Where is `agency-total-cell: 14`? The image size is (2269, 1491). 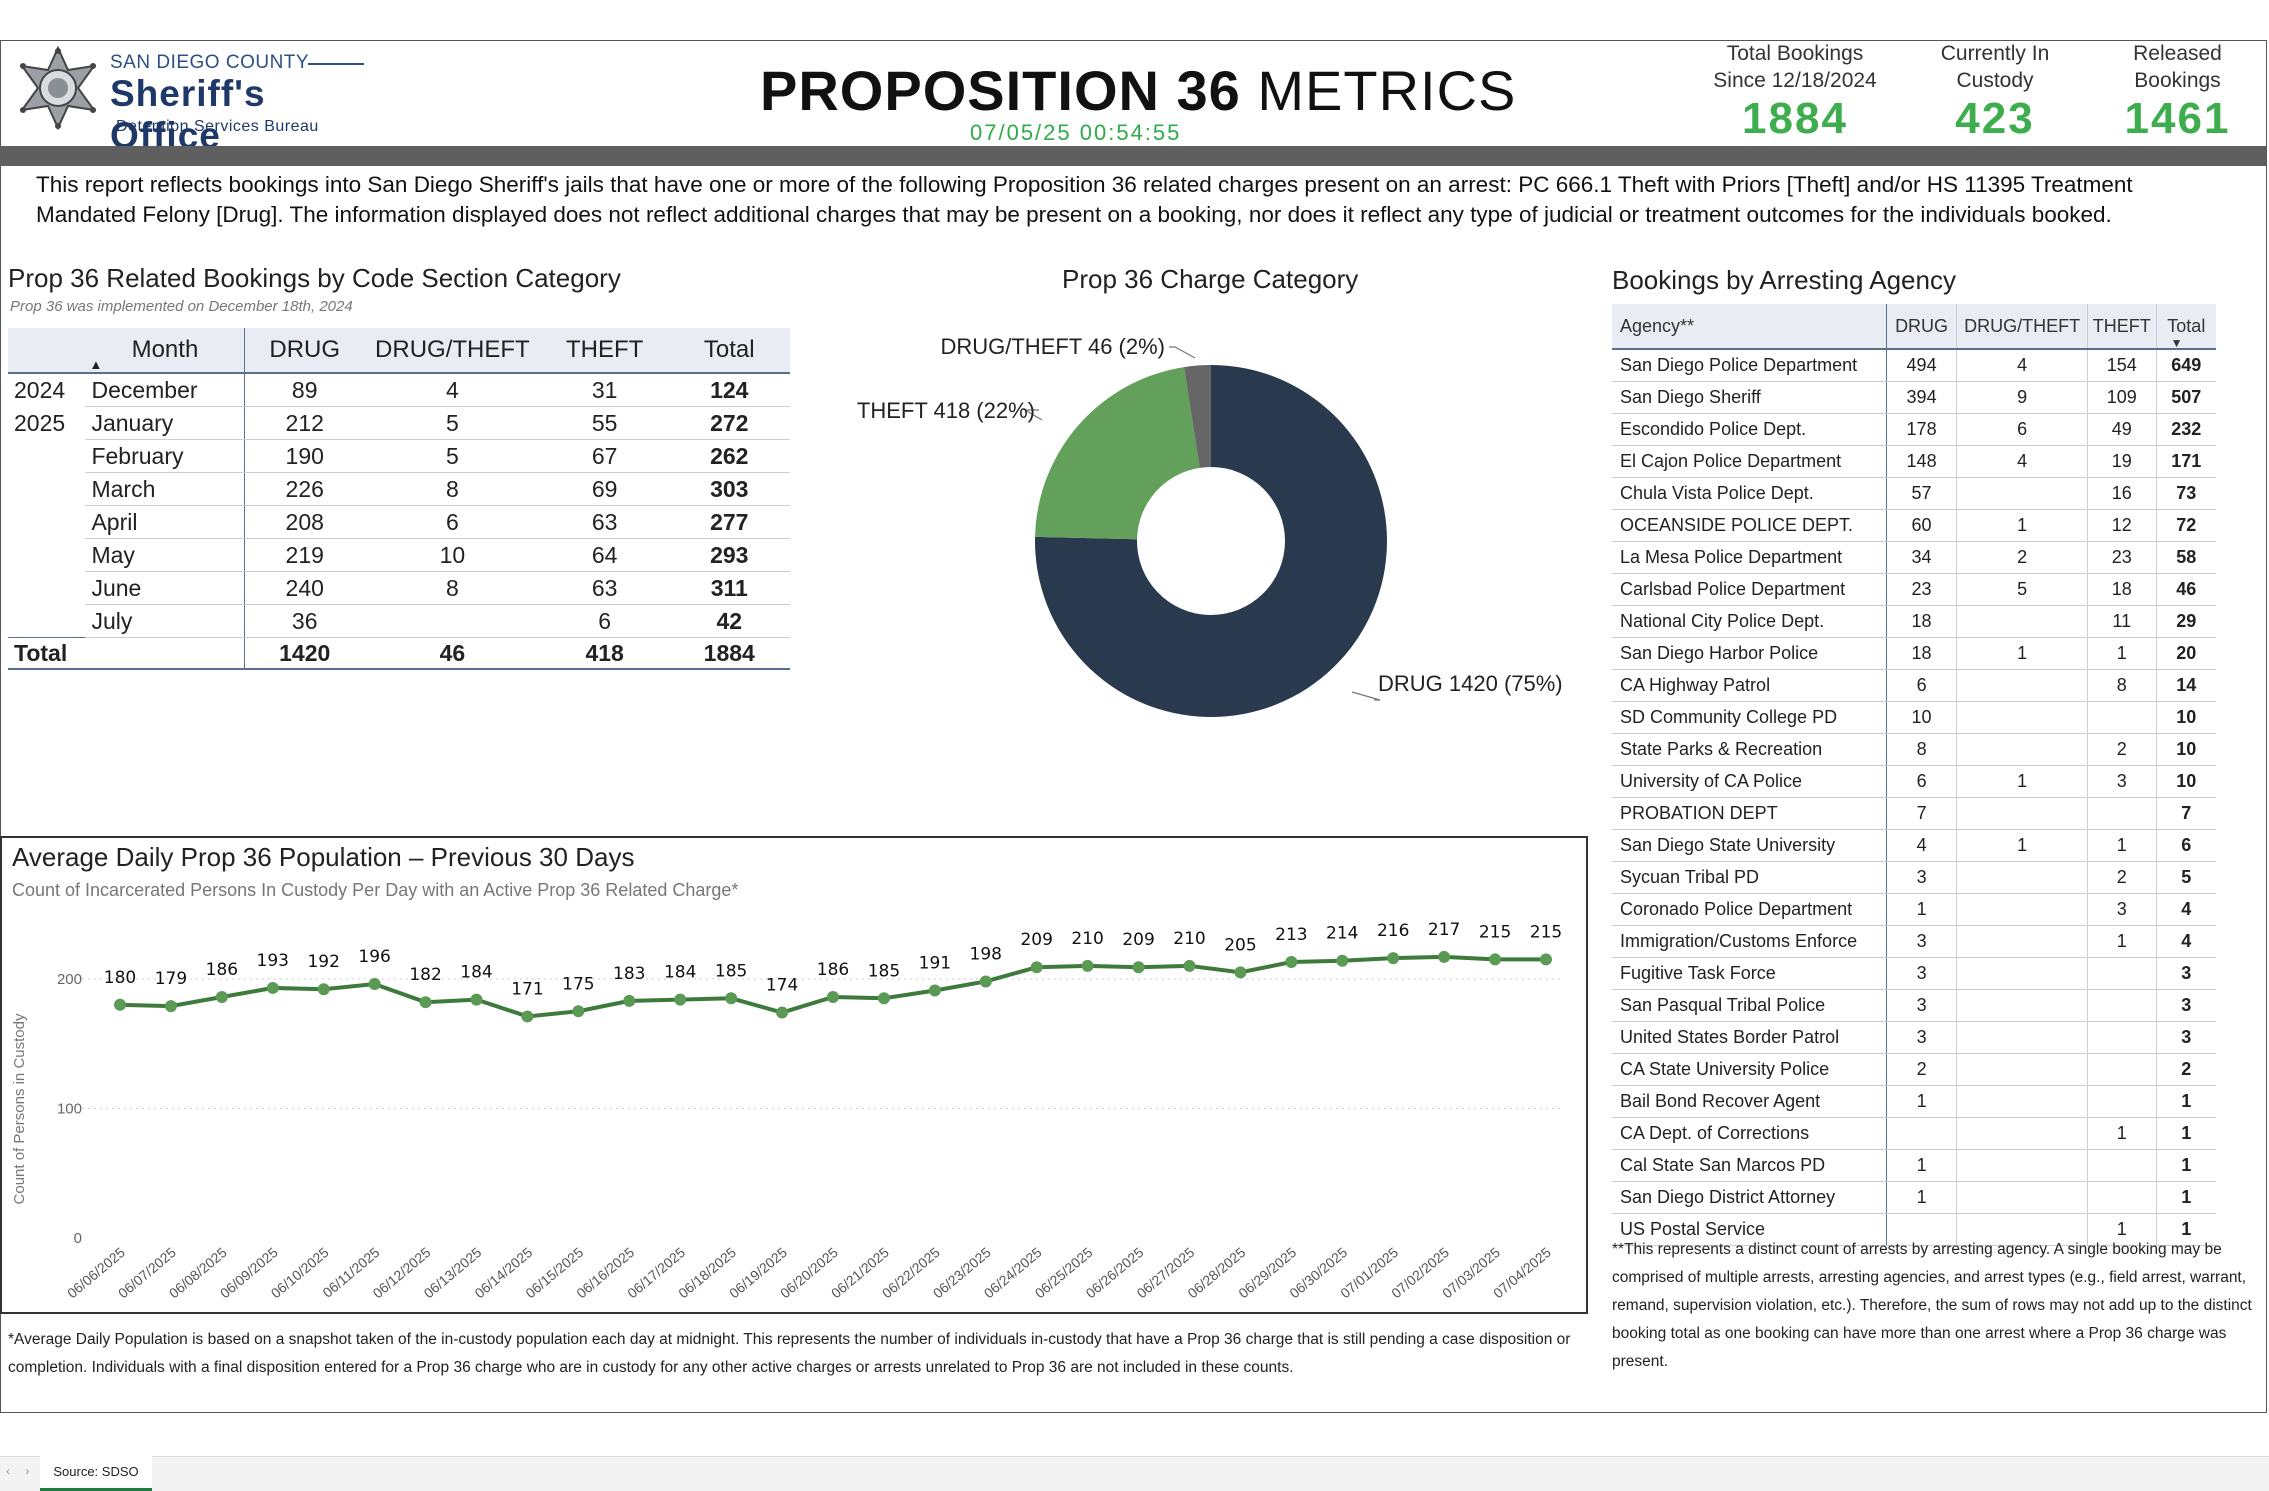
agency-total-cell: 14 is located at coordinates (2185, 685).